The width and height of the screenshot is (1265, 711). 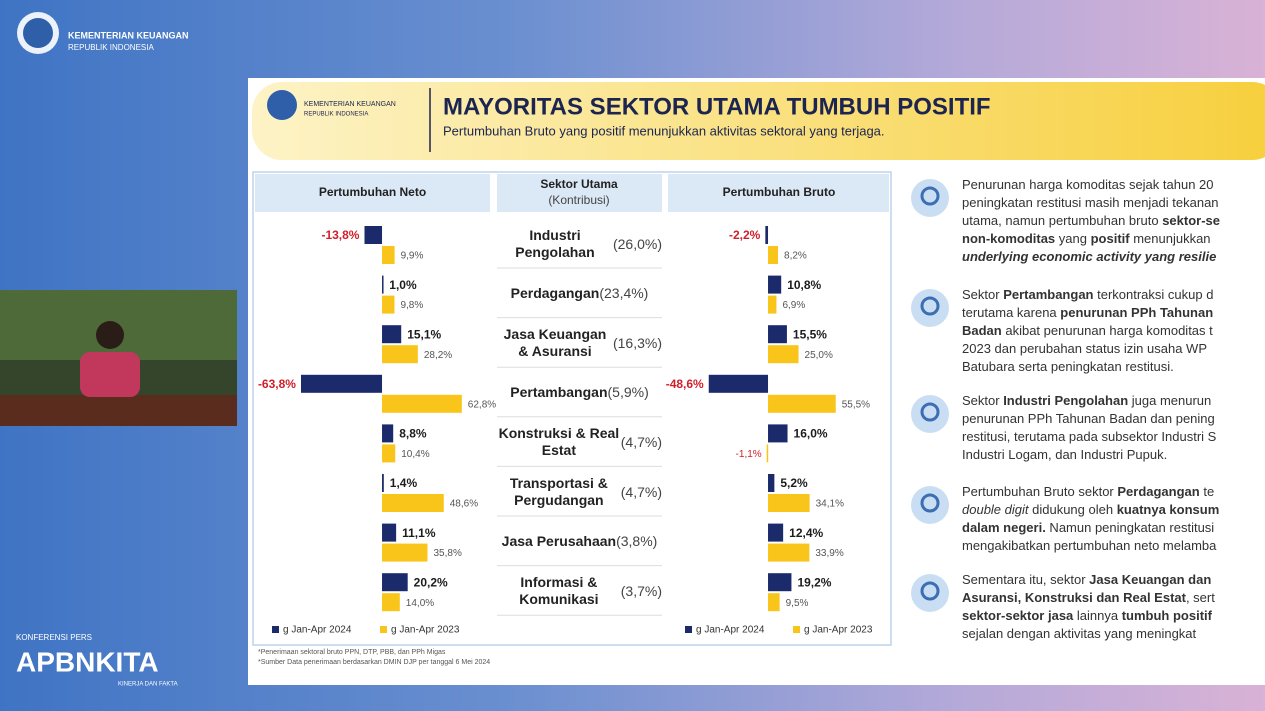 I want to click on video-person, so click(x=110, y=335).